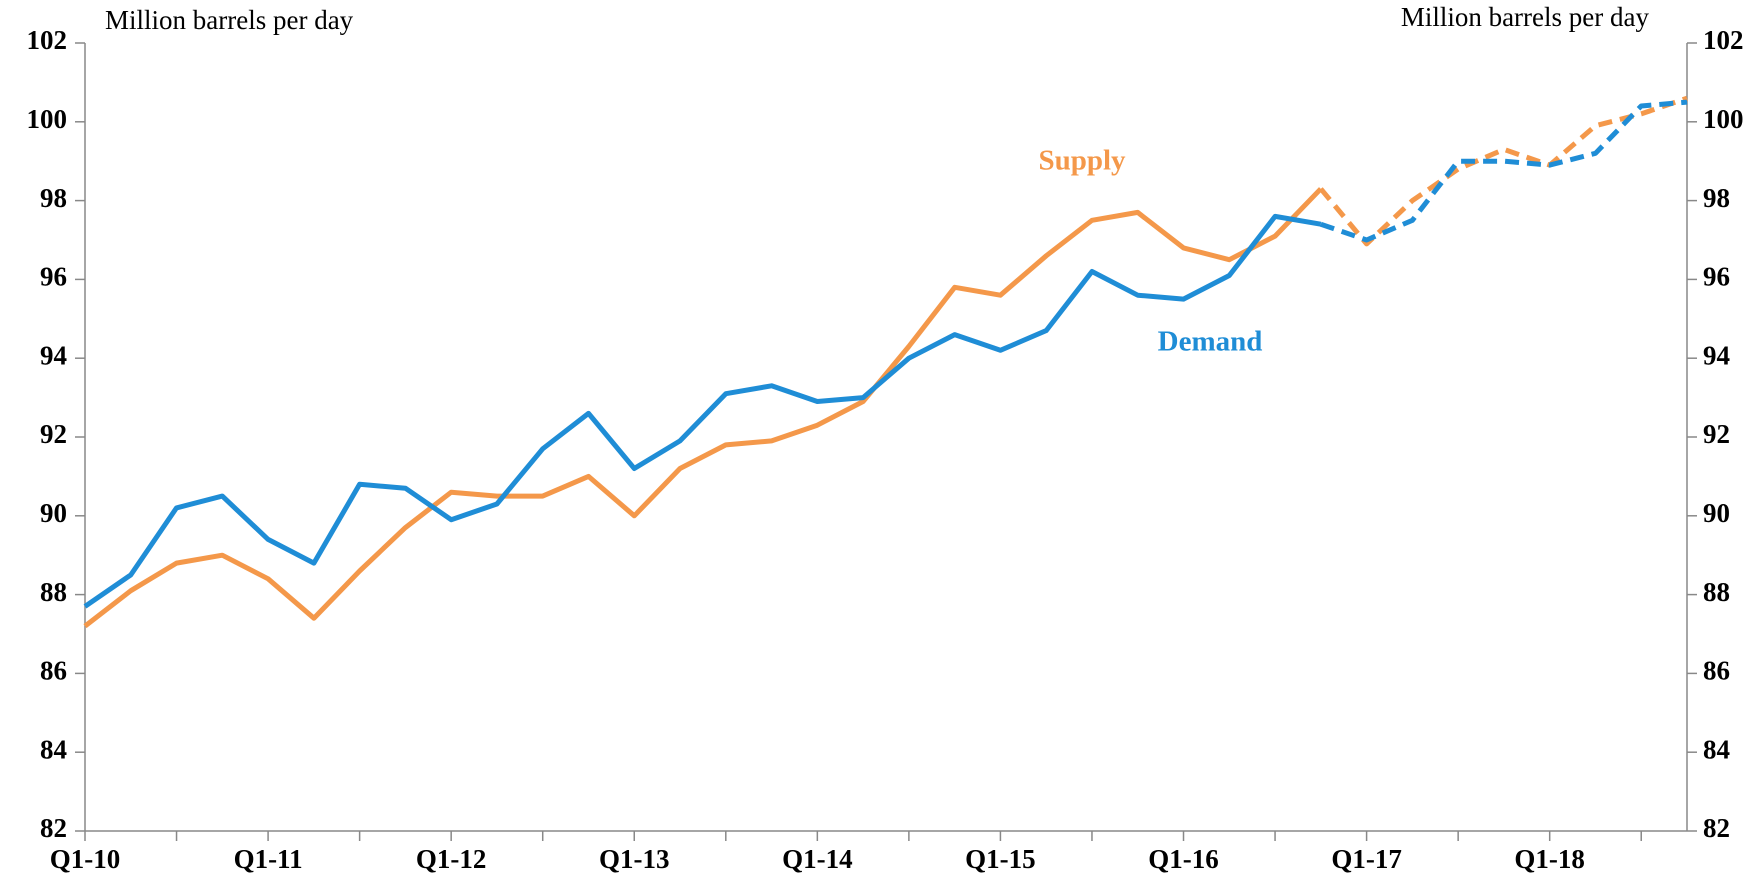  What do you see at coordinates (53, 513) in the screenshot?
I see `y-tick-label: 90` at bounding box center [53, 513].